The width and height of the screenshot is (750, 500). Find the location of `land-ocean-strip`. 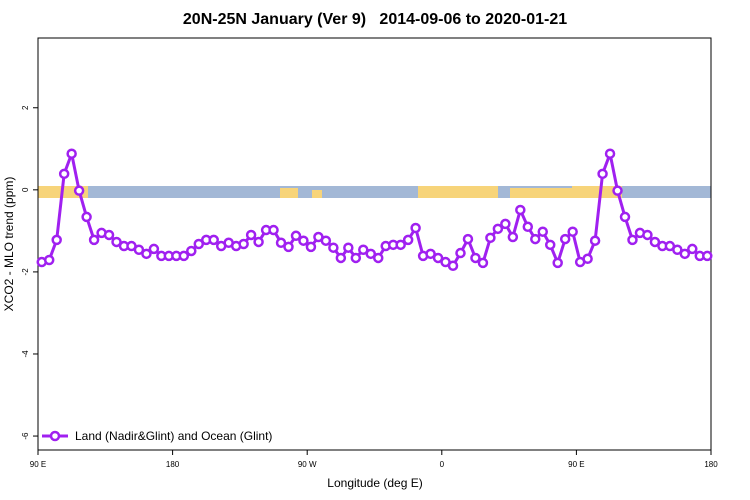

land-ocean-strip is located at coordinates (374, 192).